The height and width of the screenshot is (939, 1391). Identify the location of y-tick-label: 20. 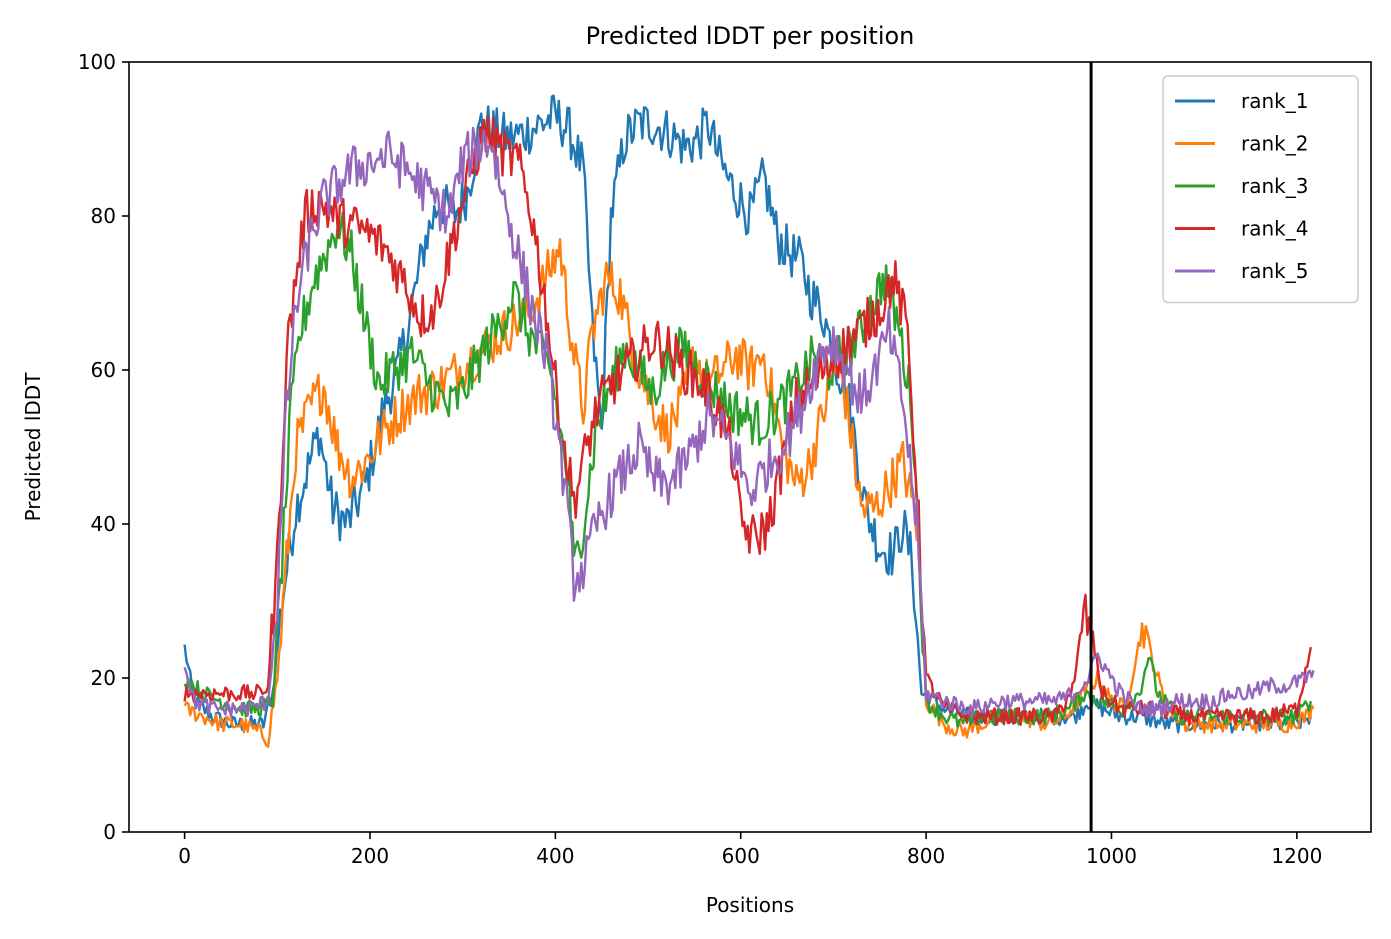
(103, 678).